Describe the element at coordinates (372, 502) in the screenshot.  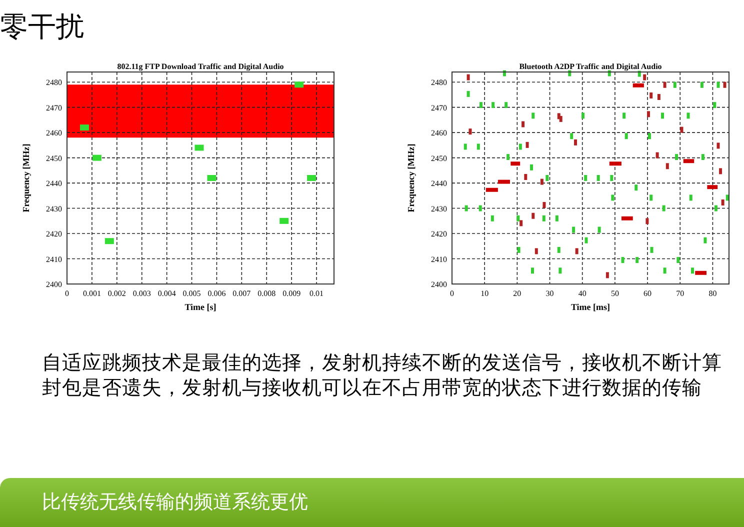
I see `text: 比传统无线传输的频道系统更优` at that location.